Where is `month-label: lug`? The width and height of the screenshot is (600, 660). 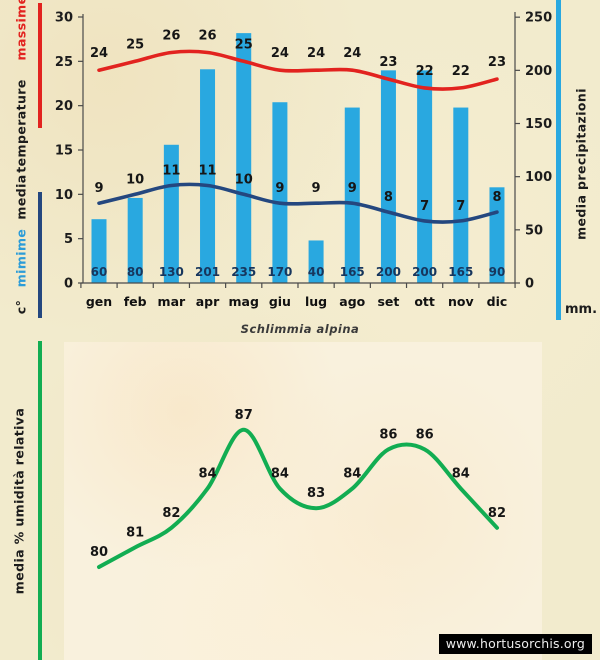
month-label: lug is located at coordinates (316, 301).